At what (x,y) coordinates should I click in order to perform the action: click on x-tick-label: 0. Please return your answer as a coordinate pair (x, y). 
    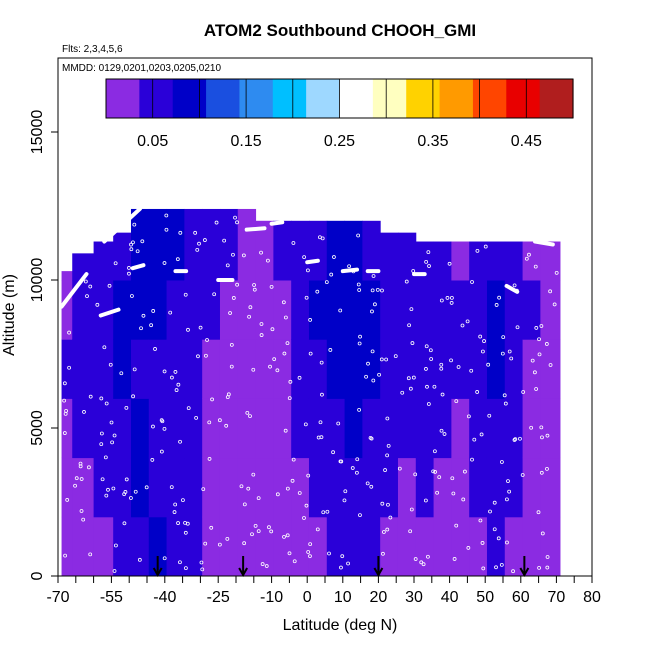
    Looking at the image, I should click on (307, 597).